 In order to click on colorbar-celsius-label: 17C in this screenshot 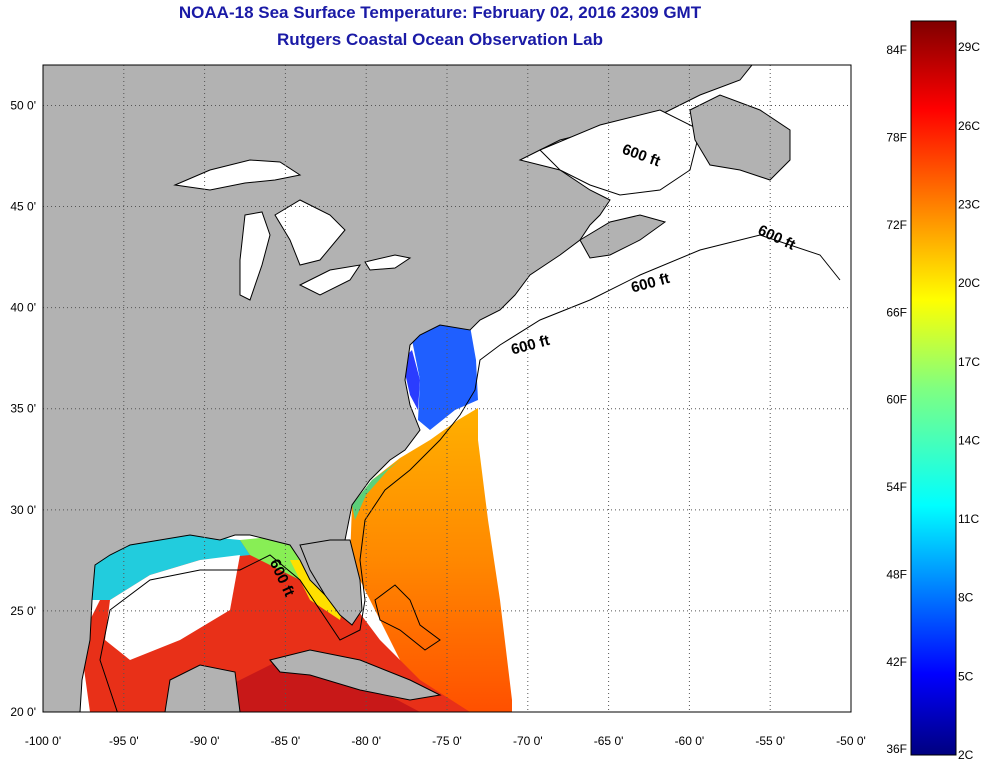, I will do `click(969, 362)`.